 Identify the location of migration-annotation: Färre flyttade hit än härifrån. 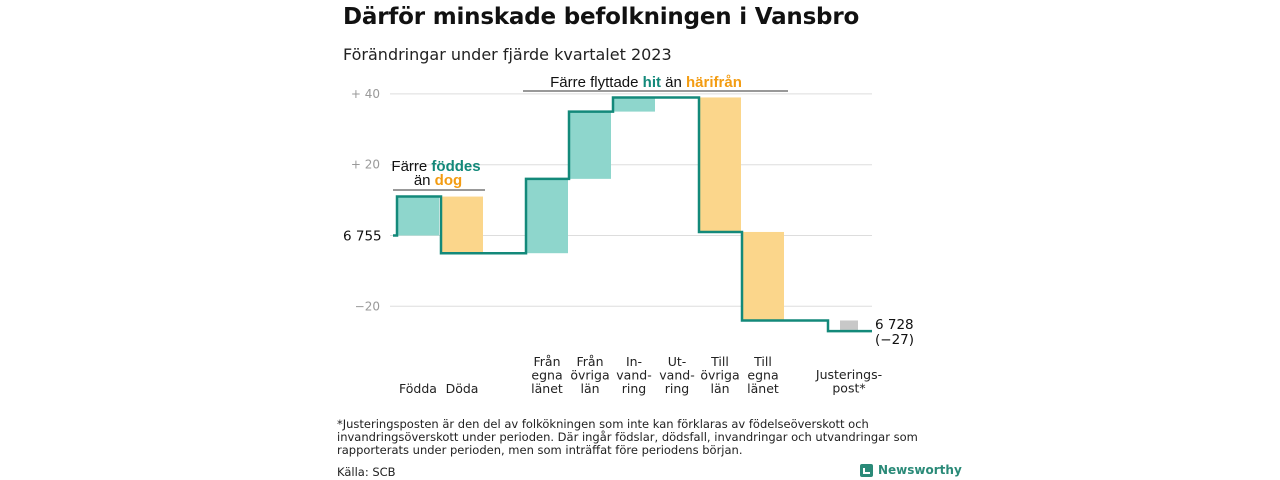
(646, 82).